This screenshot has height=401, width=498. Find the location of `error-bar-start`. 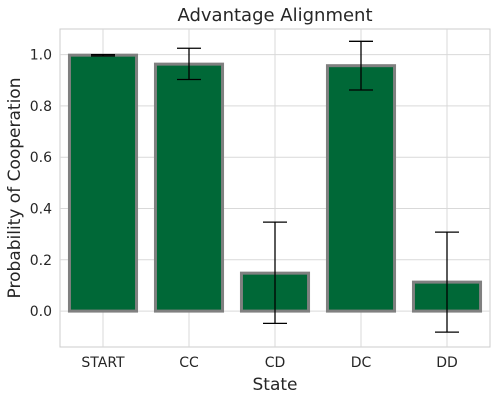

error-bar-start is located at coordinates (103, 55).